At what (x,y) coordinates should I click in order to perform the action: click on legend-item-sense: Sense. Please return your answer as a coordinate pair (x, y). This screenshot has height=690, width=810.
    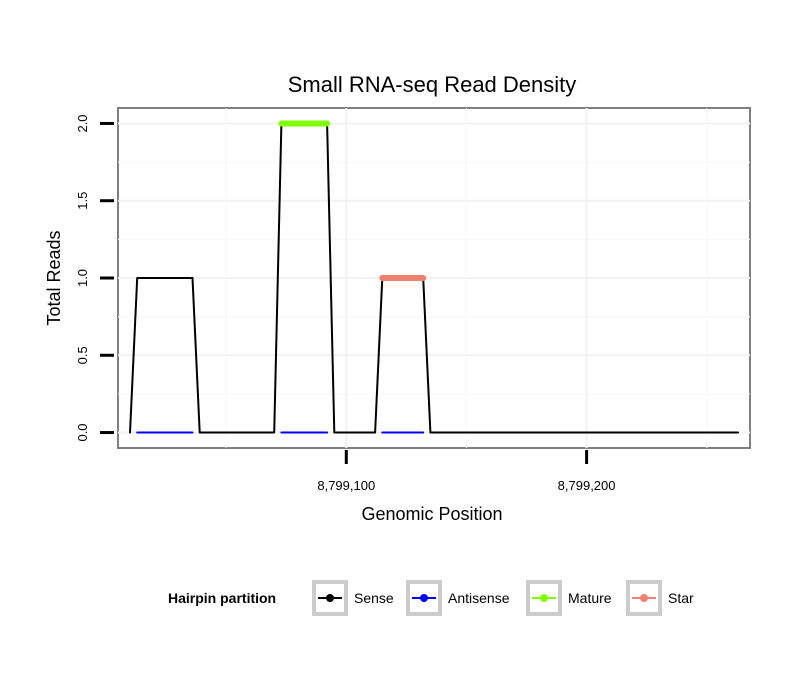
    Looking at the image, I should click on (353, 598).